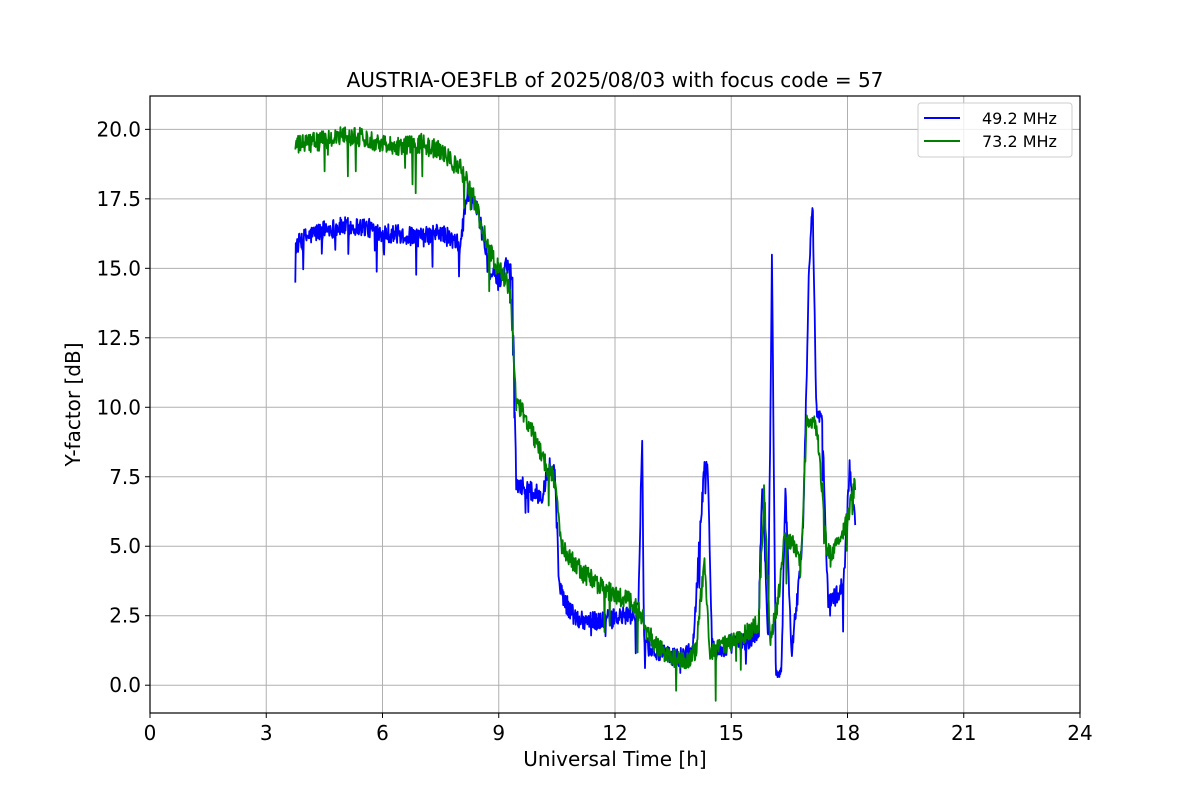 The width and height of the screenshot is (1200, 800). I want to click on y-tick-label: 5.0, so click(125, 546).